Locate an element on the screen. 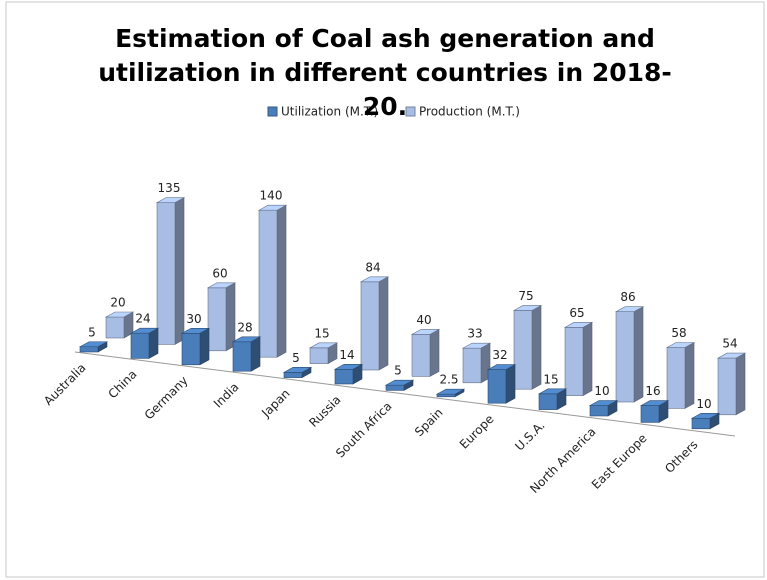 The width and height of the screenshot is (767, 580). value-label: 65 is located at coordinates (576, 313).